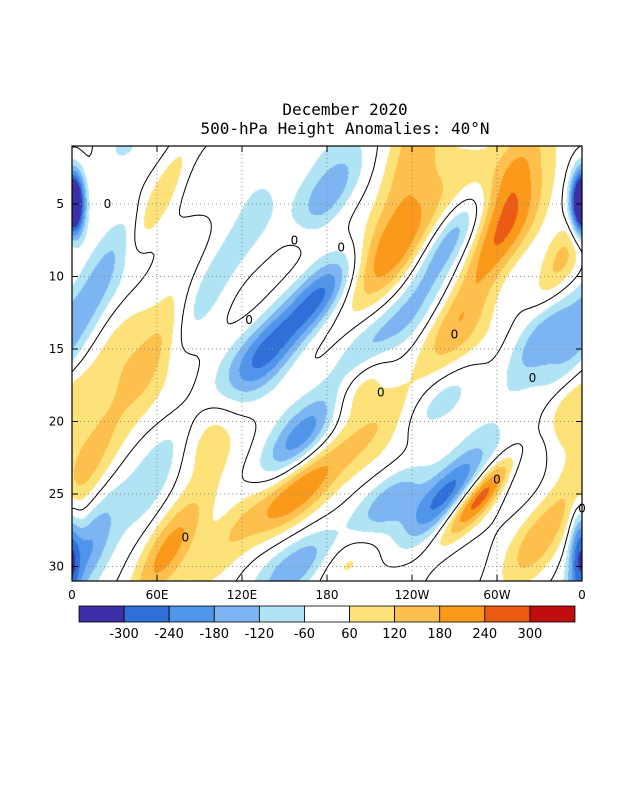  I want to click on colorbar: -300 -240 -180 -120 -60 60 120 180 240 300, so click(327, 623).